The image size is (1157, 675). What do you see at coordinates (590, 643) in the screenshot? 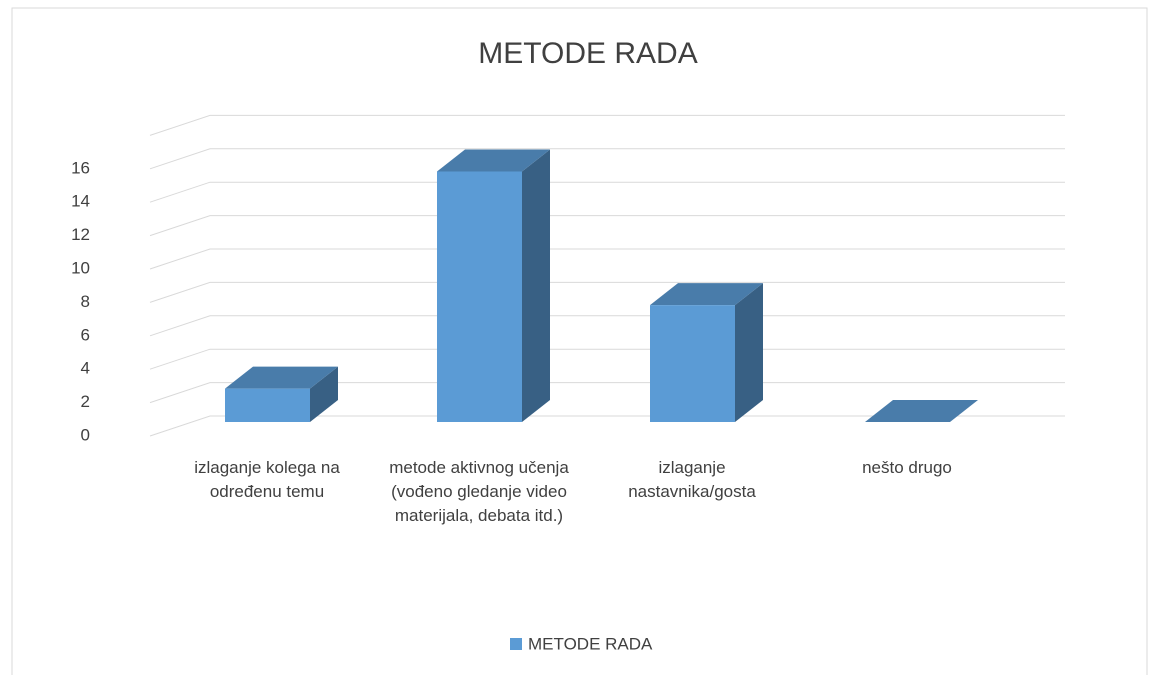
I see `legend-label: METODE RADA` at bounding box center [590, 643].